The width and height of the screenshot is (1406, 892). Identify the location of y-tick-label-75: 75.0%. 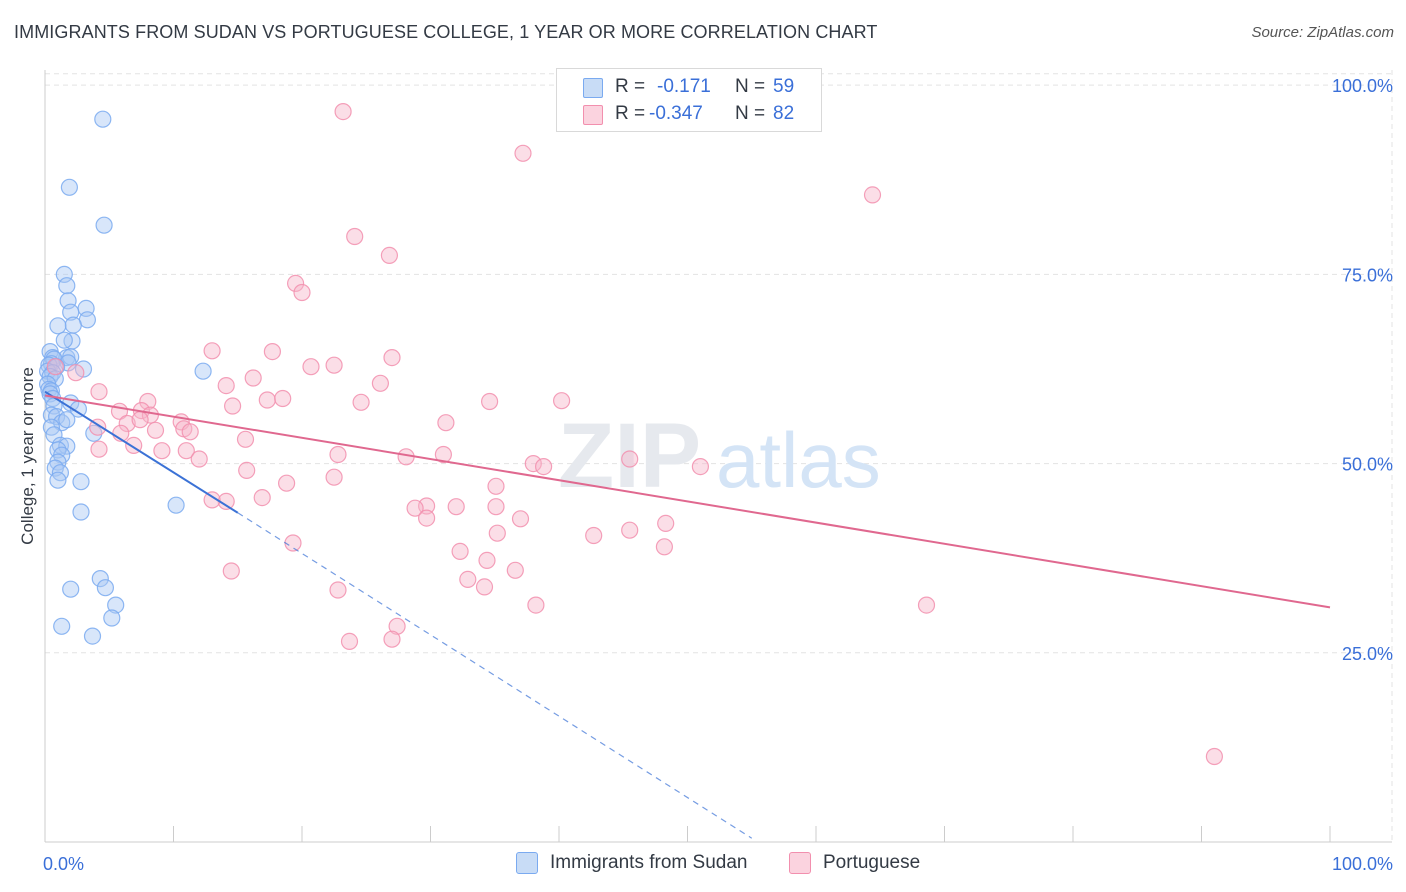
(1367, 275).